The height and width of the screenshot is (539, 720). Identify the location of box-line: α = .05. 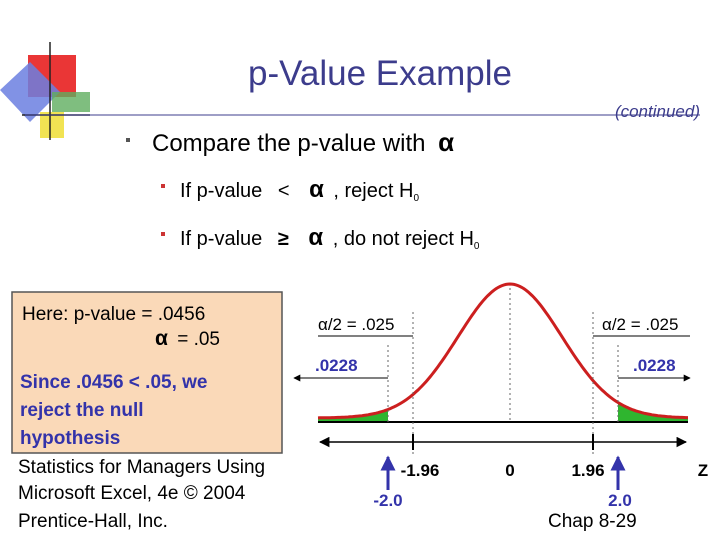
(187, 338).